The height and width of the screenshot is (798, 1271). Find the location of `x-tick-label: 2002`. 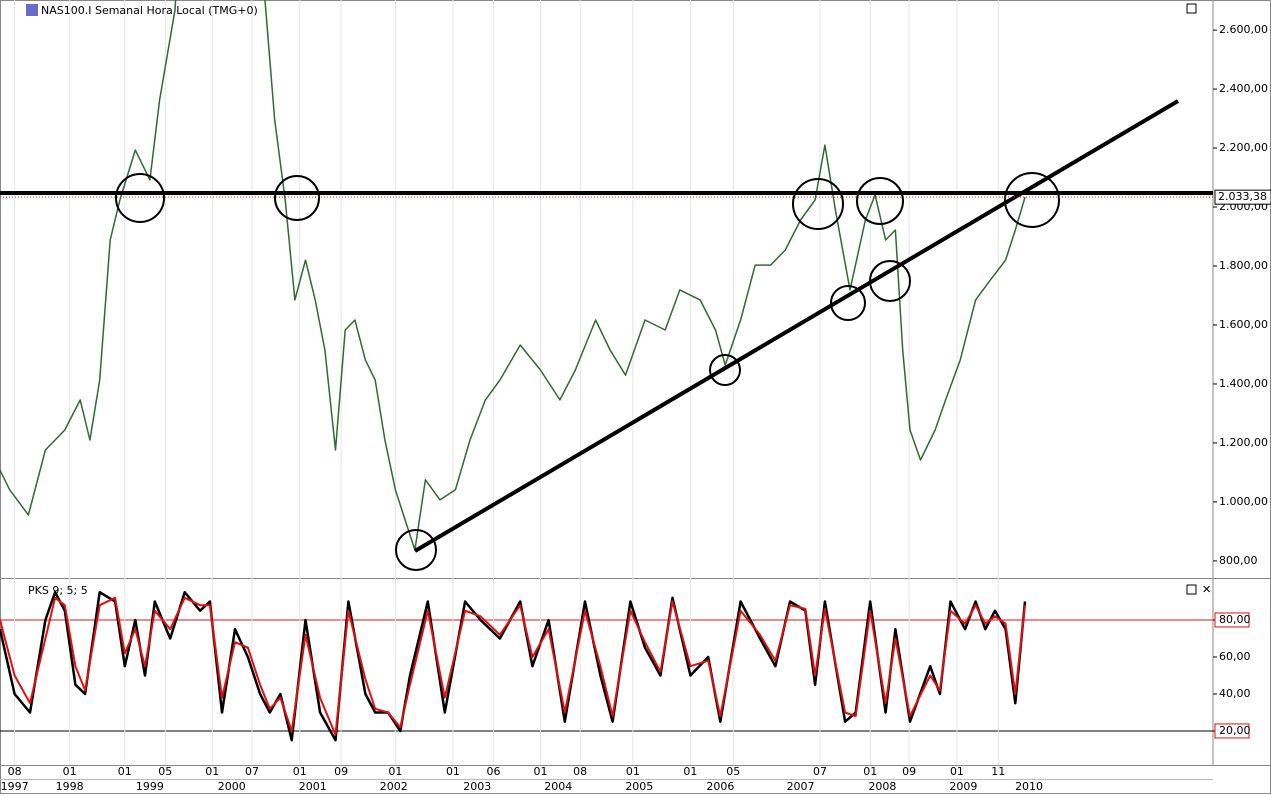

x-tick-label: 2002 is located at coordinates (394, 786).